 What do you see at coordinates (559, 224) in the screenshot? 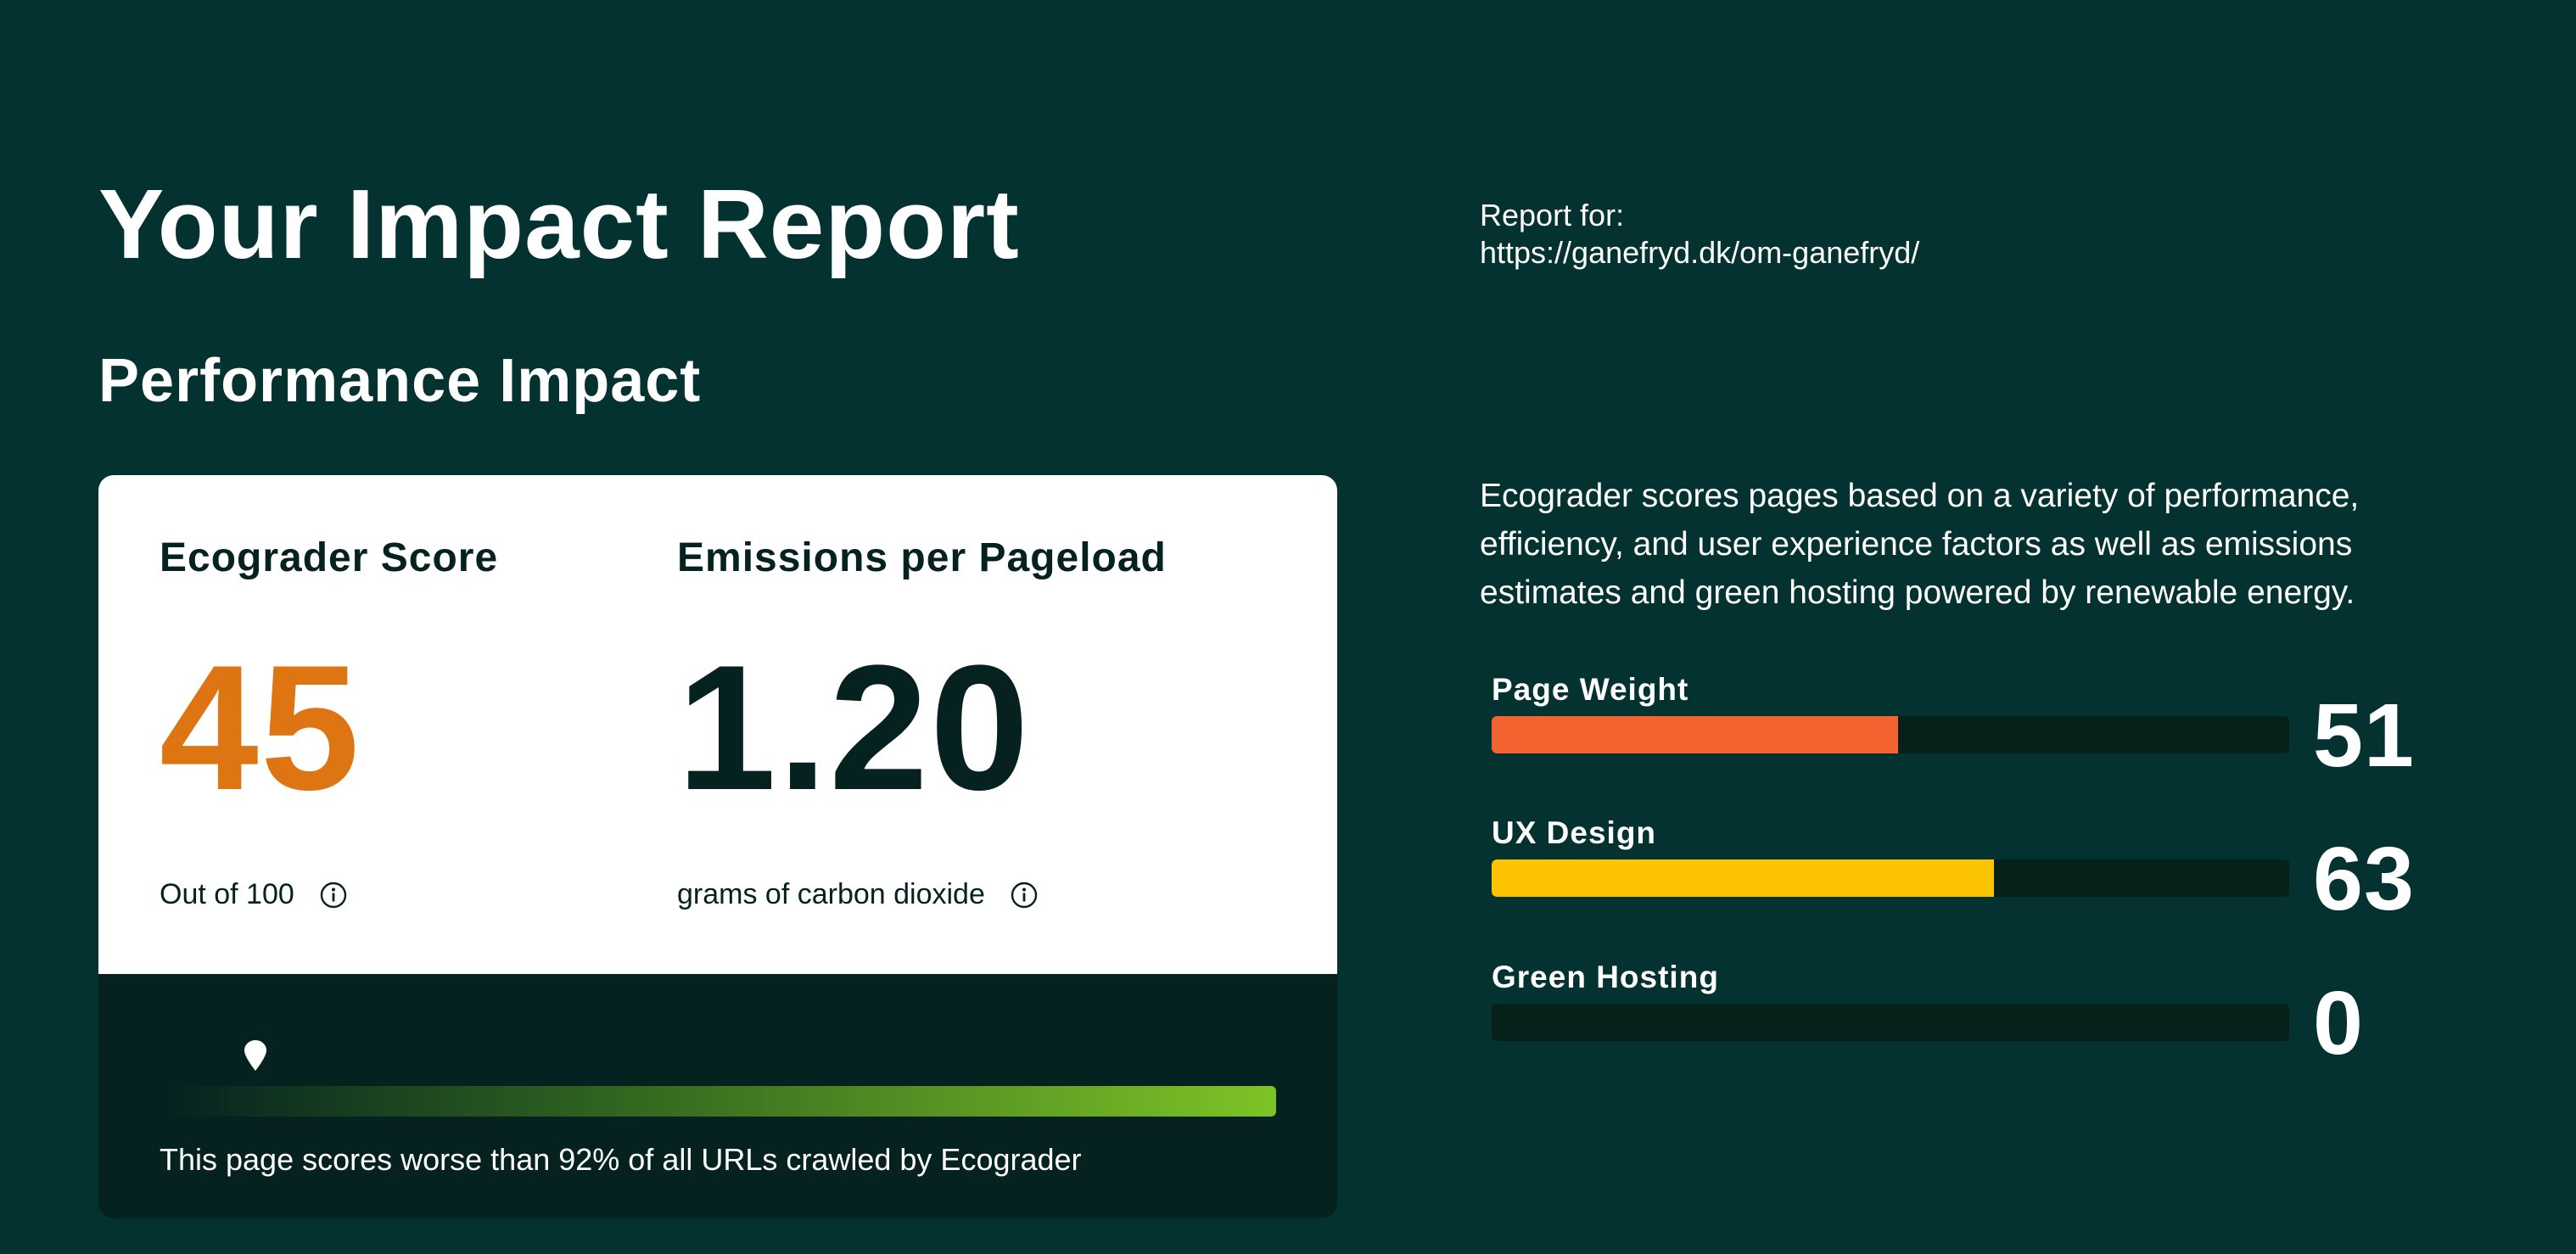
I see `page-title: Your Impact Report` at bounding box center [559, 224].